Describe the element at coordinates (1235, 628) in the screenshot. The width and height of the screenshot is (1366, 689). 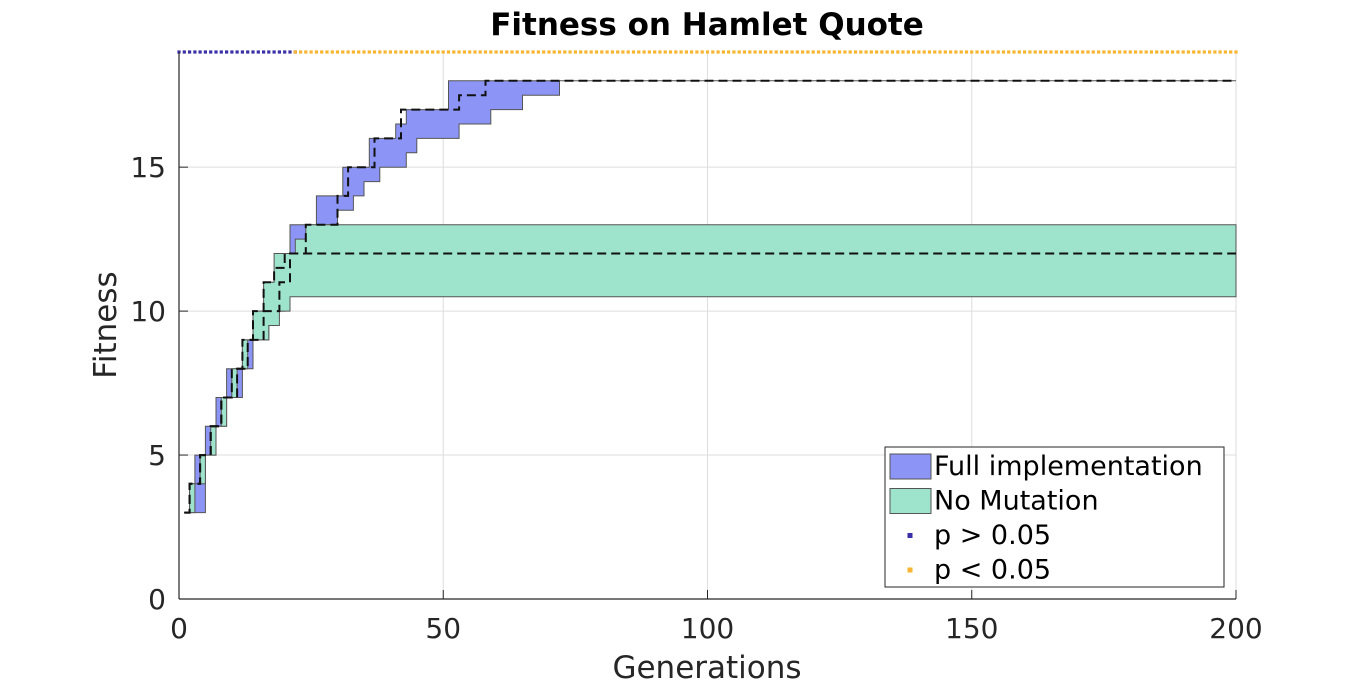
I see `x-tick-label: 200` at that location.